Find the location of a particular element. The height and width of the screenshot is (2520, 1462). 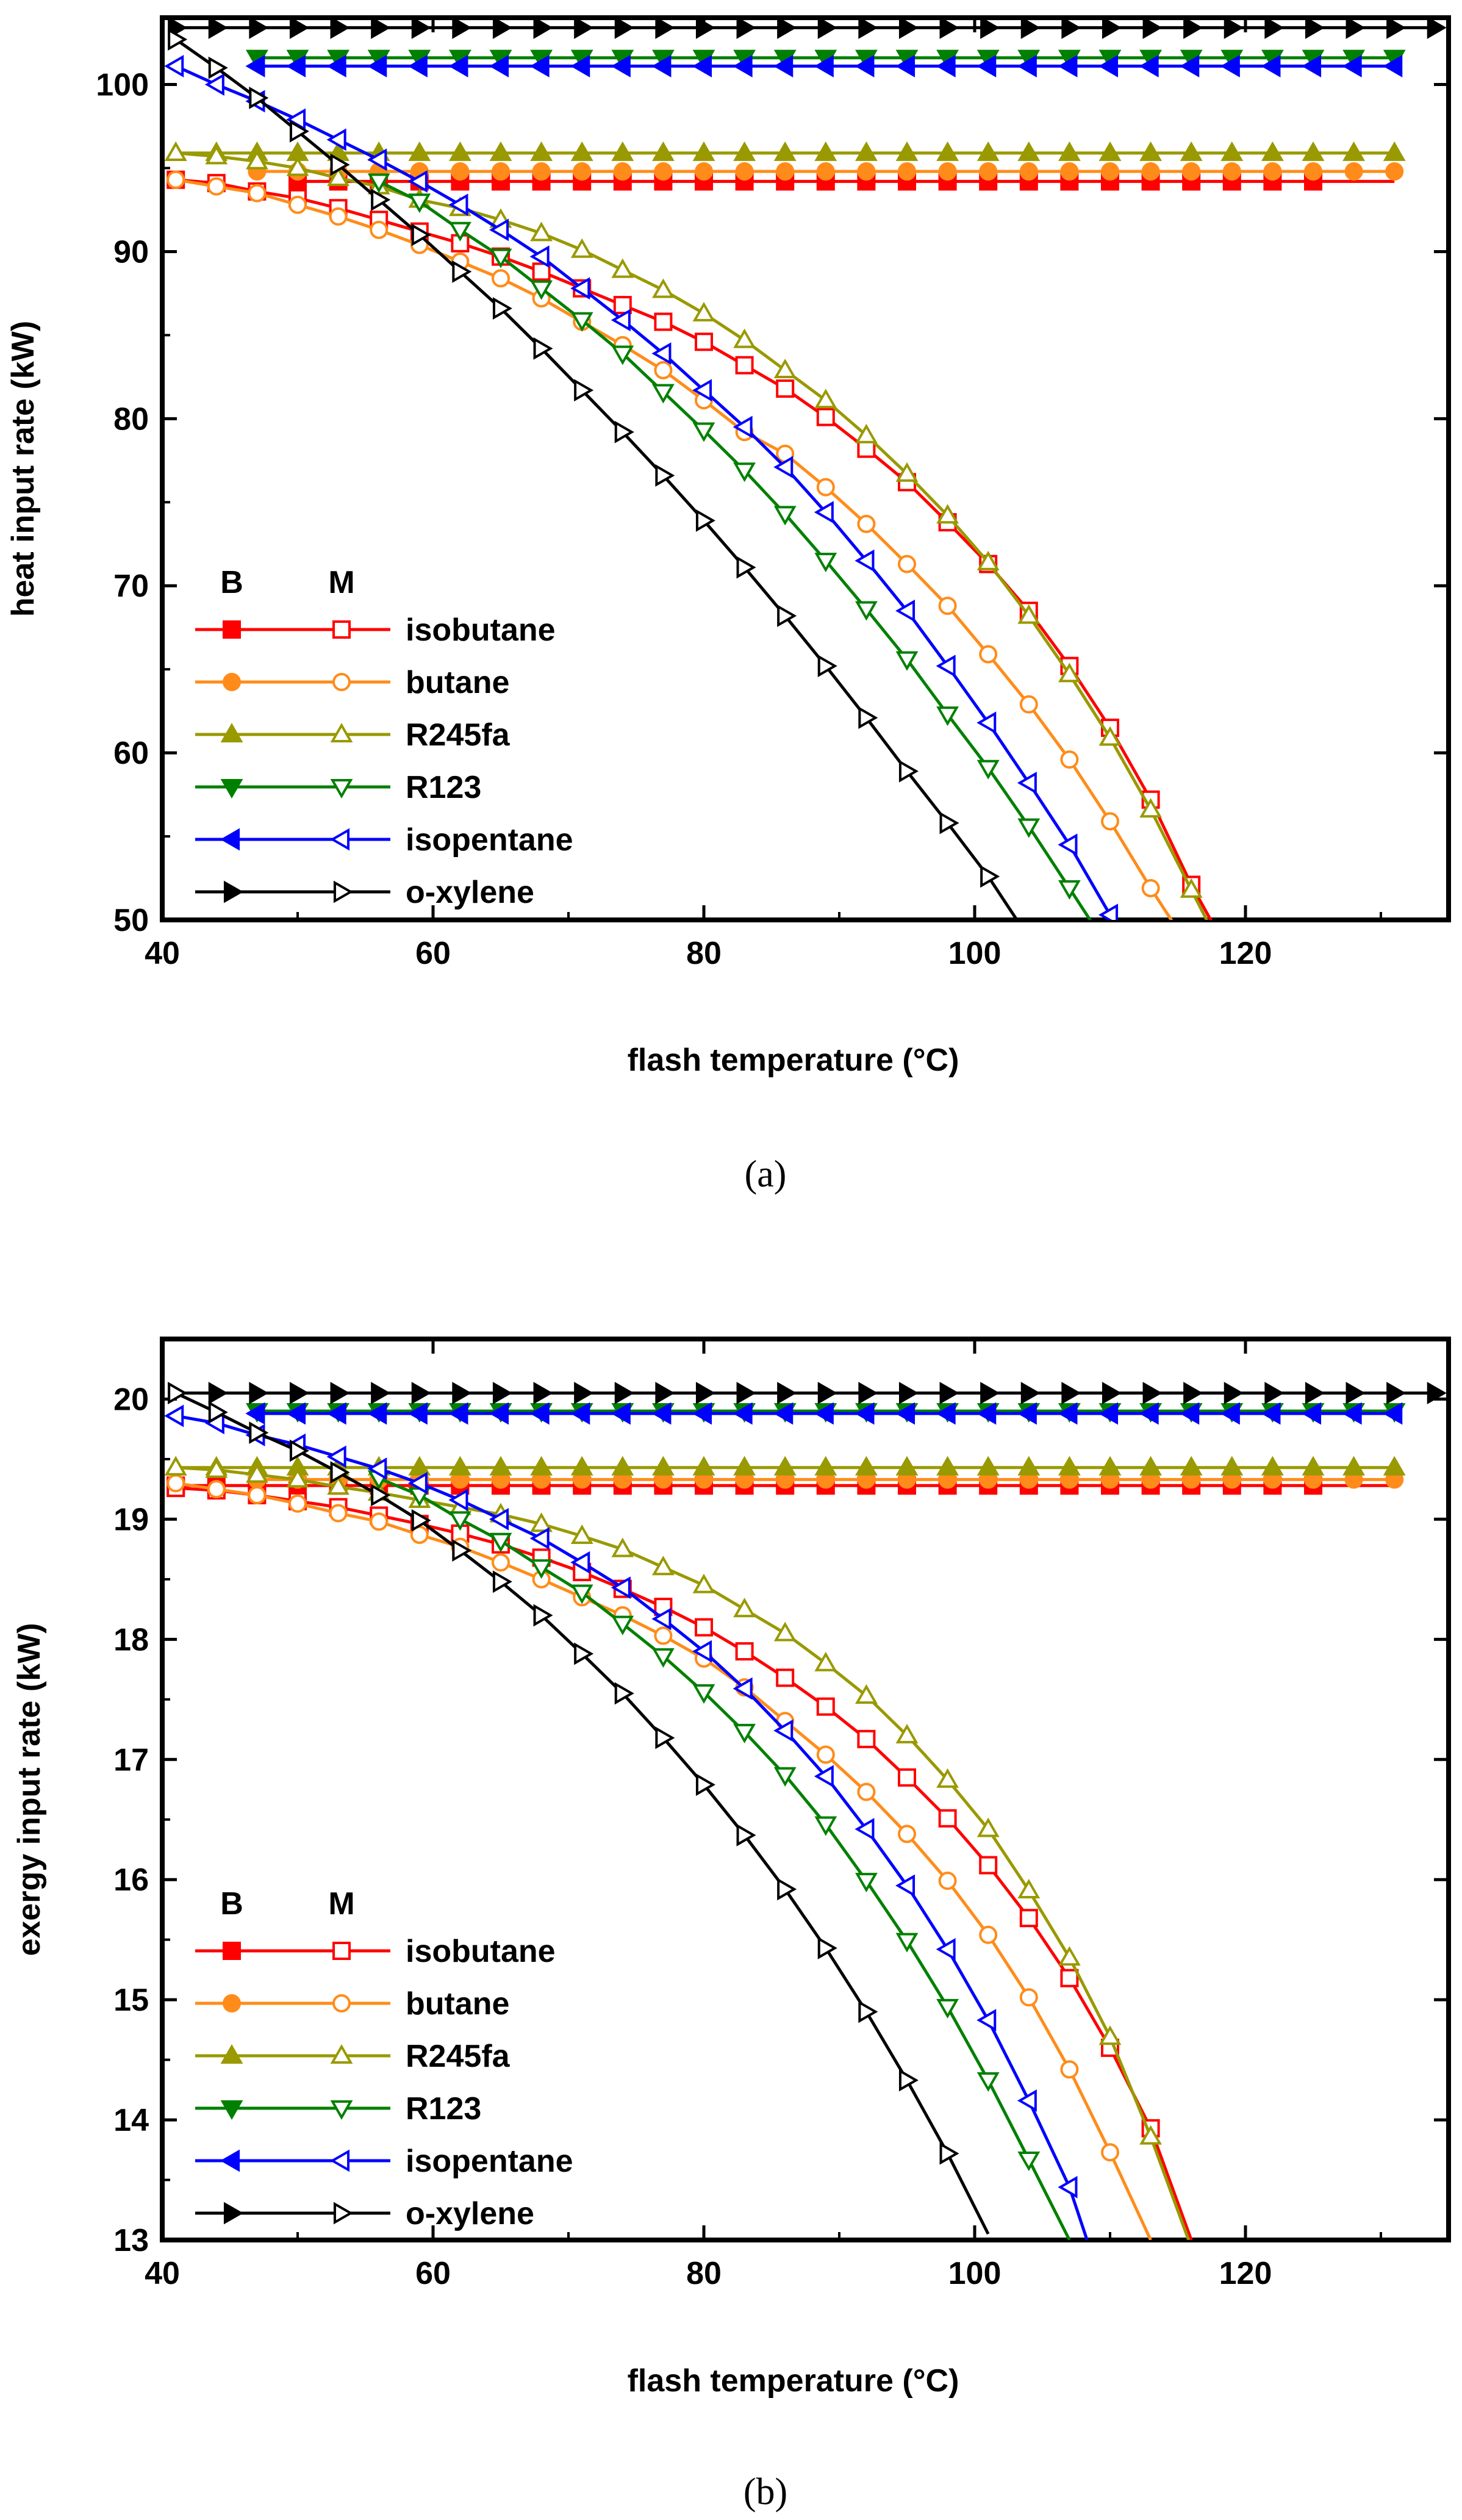

y-tick-label: 13 is located at coordinates (131, 2240).